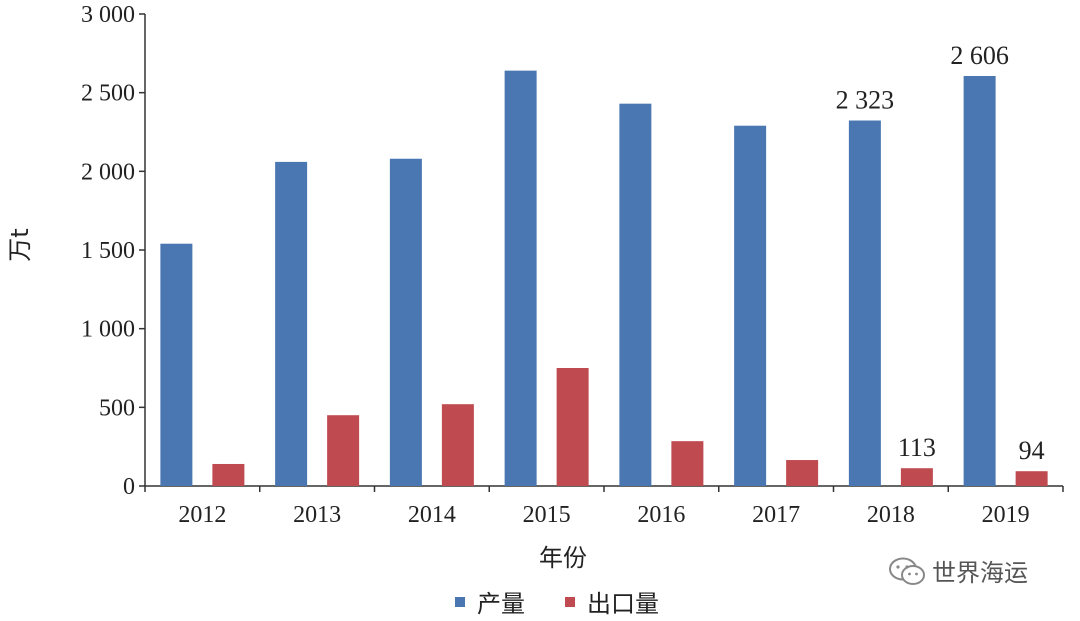 Image resolution: width=1080 pixels, height=621 pixels. What do you see at coordinates (776, 515) in the screenshot?
I see `x-tick-label: 2017` at bounding box center [776, 515].